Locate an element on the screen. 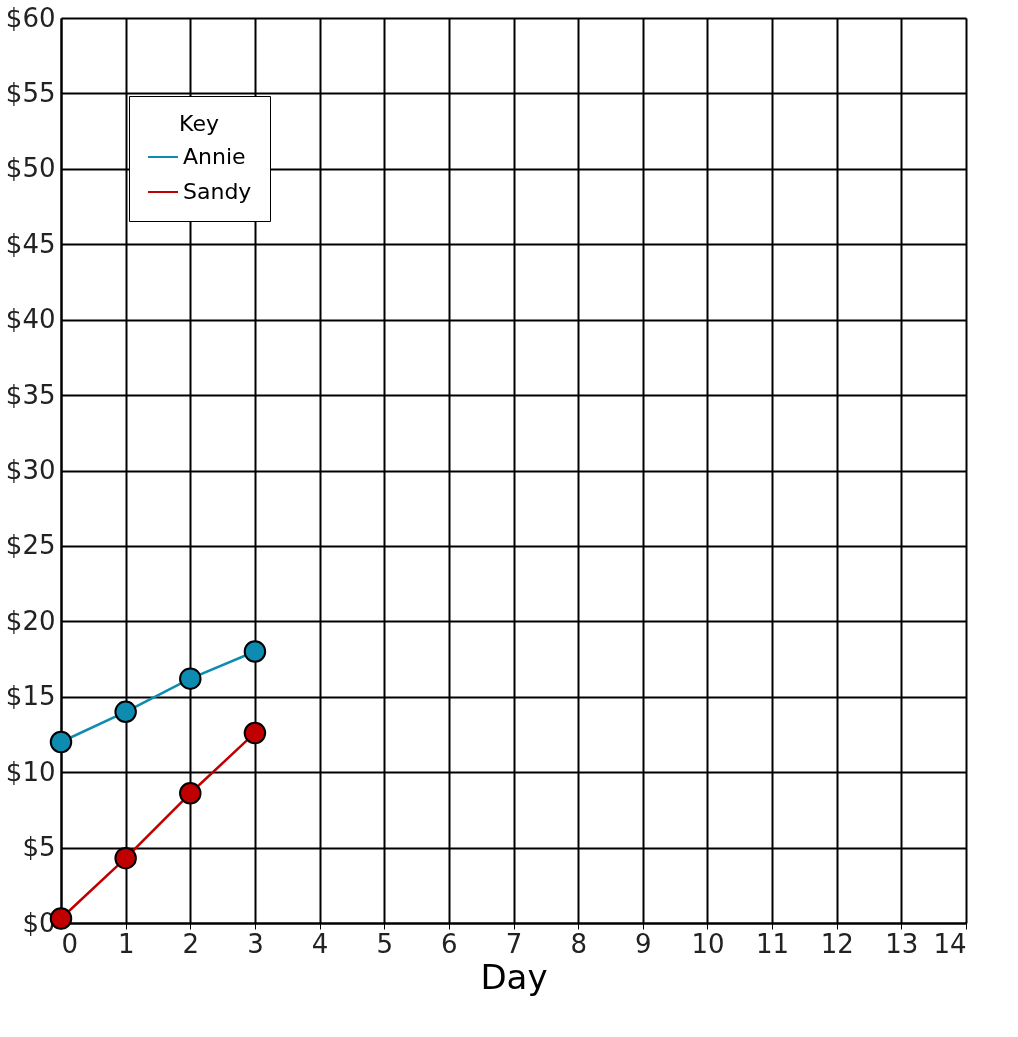 Image resolution: width=1018 pixels, height=1037 pixels. y-tick-label: $10 is located at coordinates (30, 771).